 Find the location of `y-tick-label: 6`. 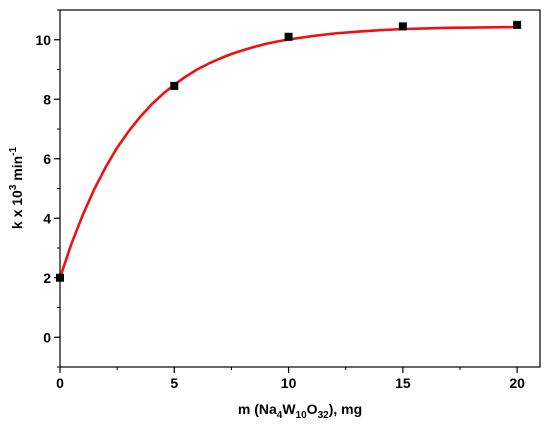

y-tick-label: 6 is located at coordinates (47, 159).